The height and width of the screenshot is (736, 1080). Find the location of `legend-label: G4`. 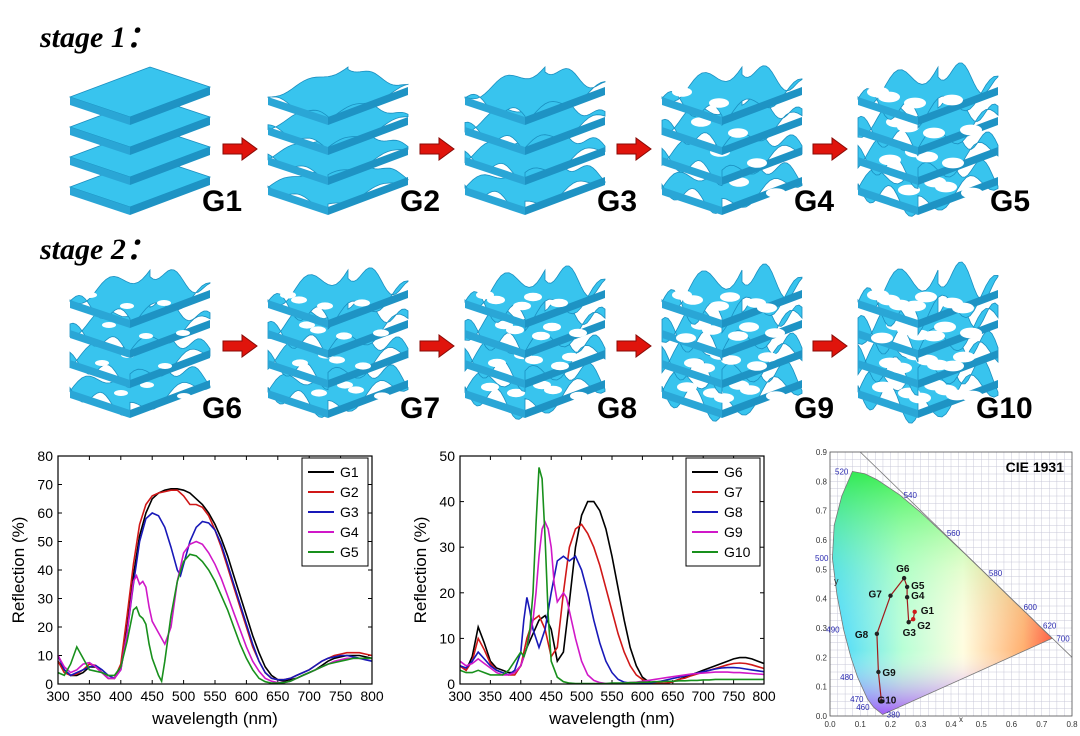

legend-label: G4 is located at coordinates (349, 532).